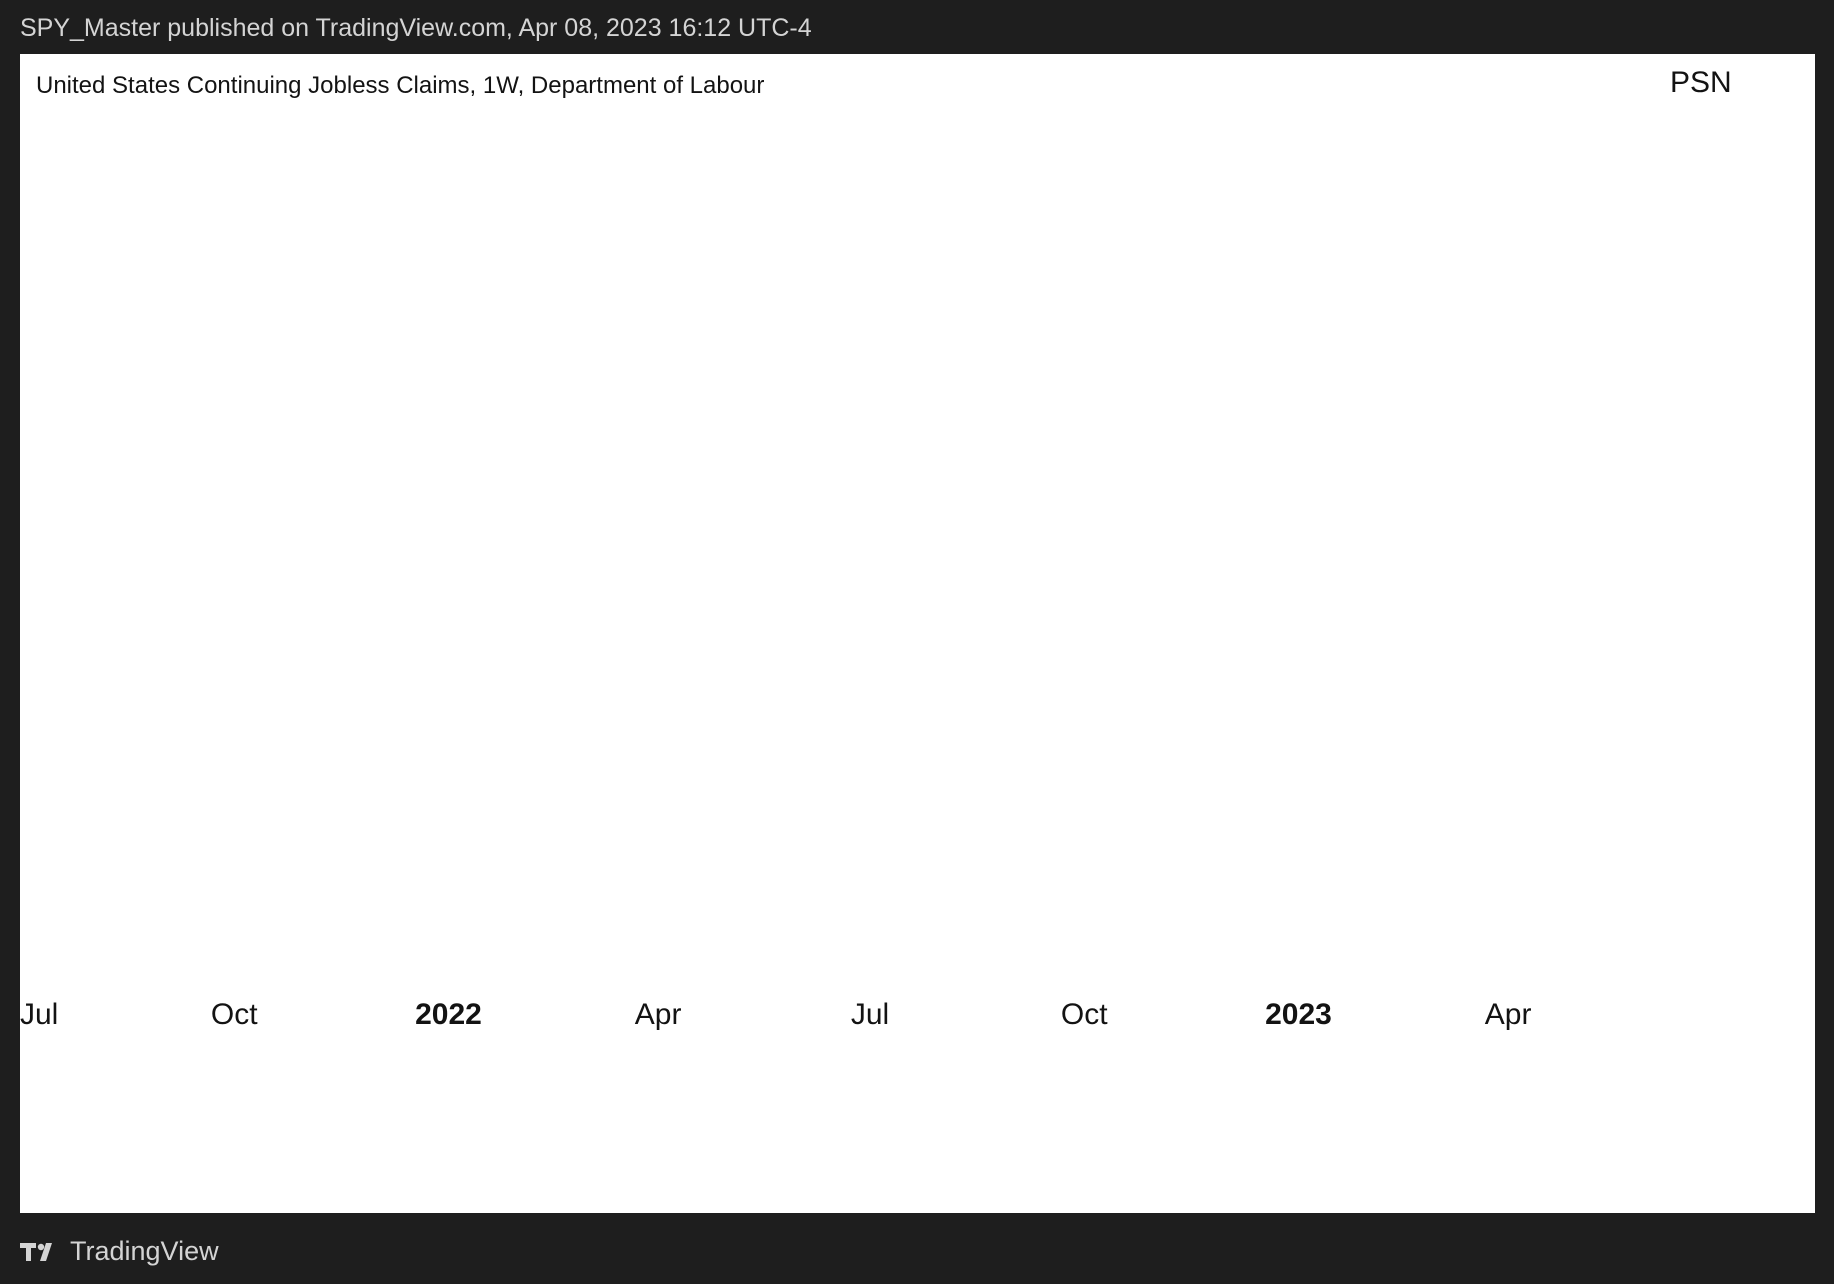 This screenshot has width=1834, height=1284. Describe the element at coordinates (448, 1014) in the screenshot. I see `x-tick-label: 2022` at that location.